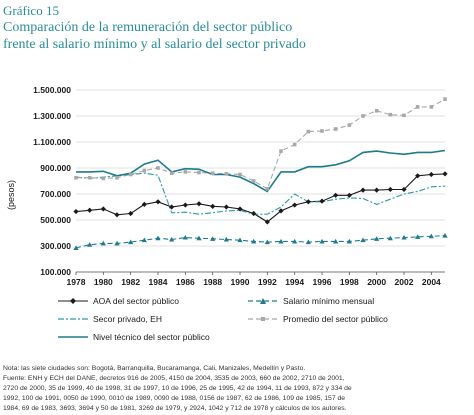 The height and width of the screenshot is (415, 474). I want to click on legend-item-nivel-tecnico: Nivel técnico del sector público, so click(134, 337).